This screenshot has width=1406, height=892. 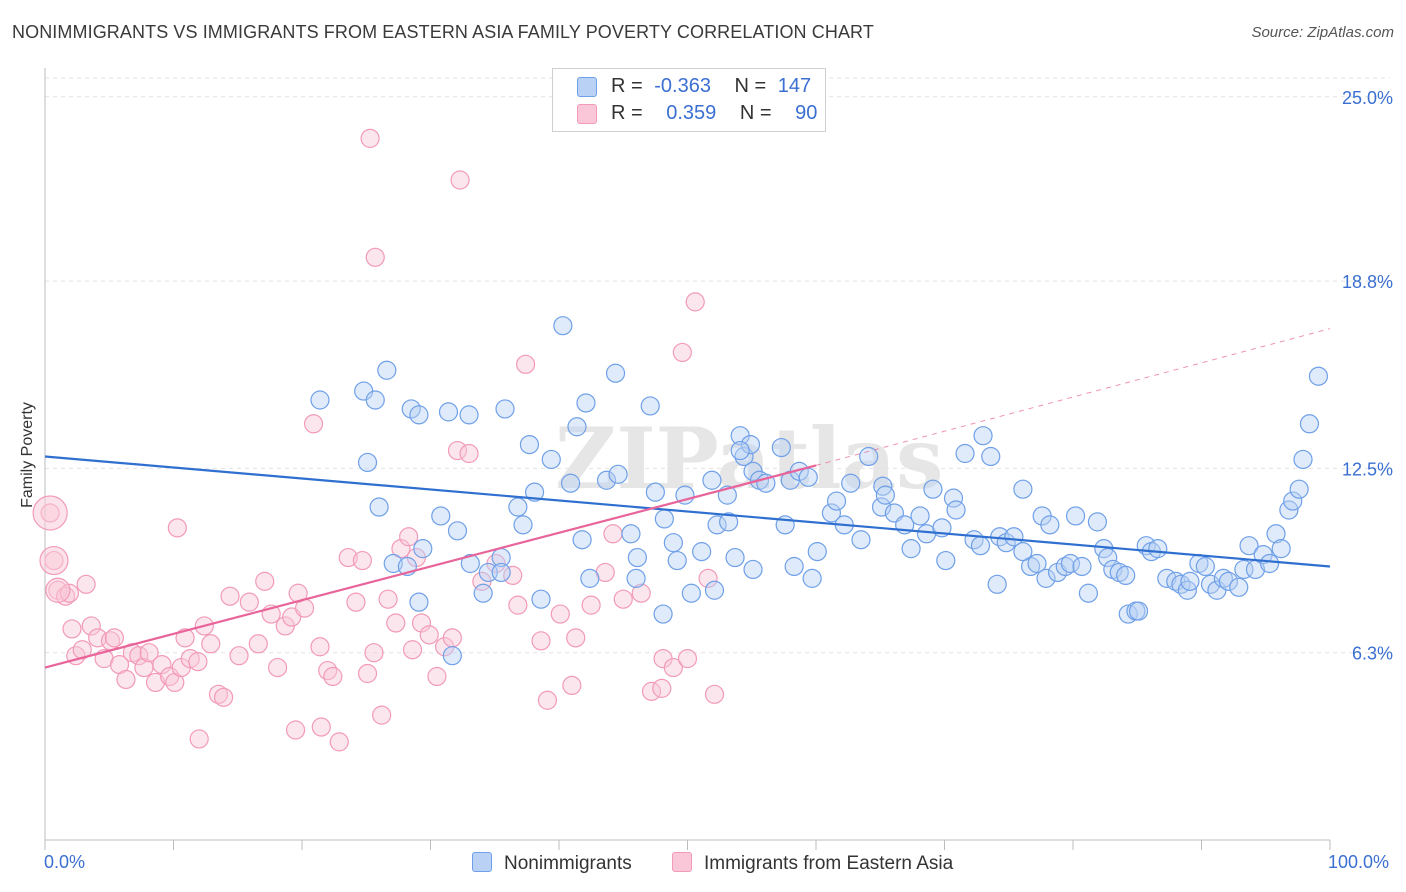 I want to click on pink-point-large, so click(x=54, y=560).